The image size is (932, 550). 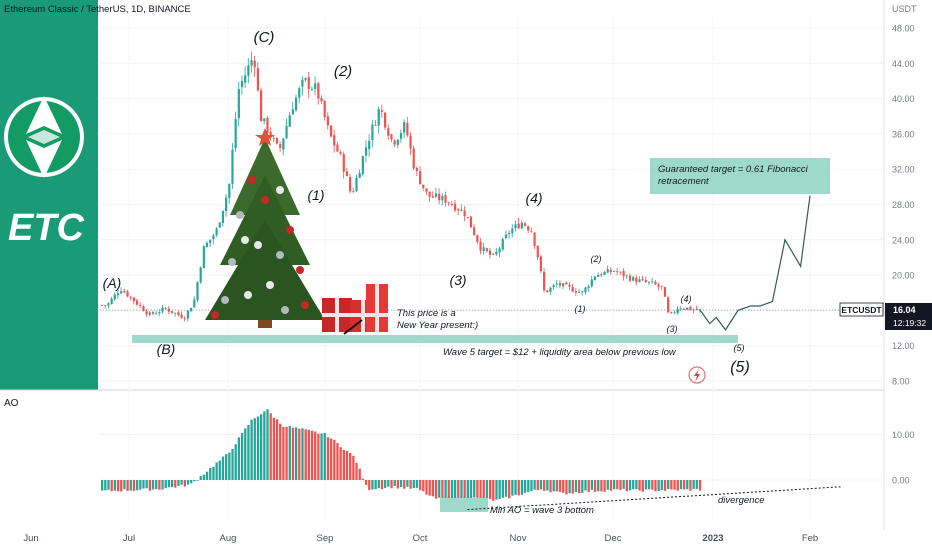 I want to click on y-tick-label: 44.00, so click(x=903, y=64).